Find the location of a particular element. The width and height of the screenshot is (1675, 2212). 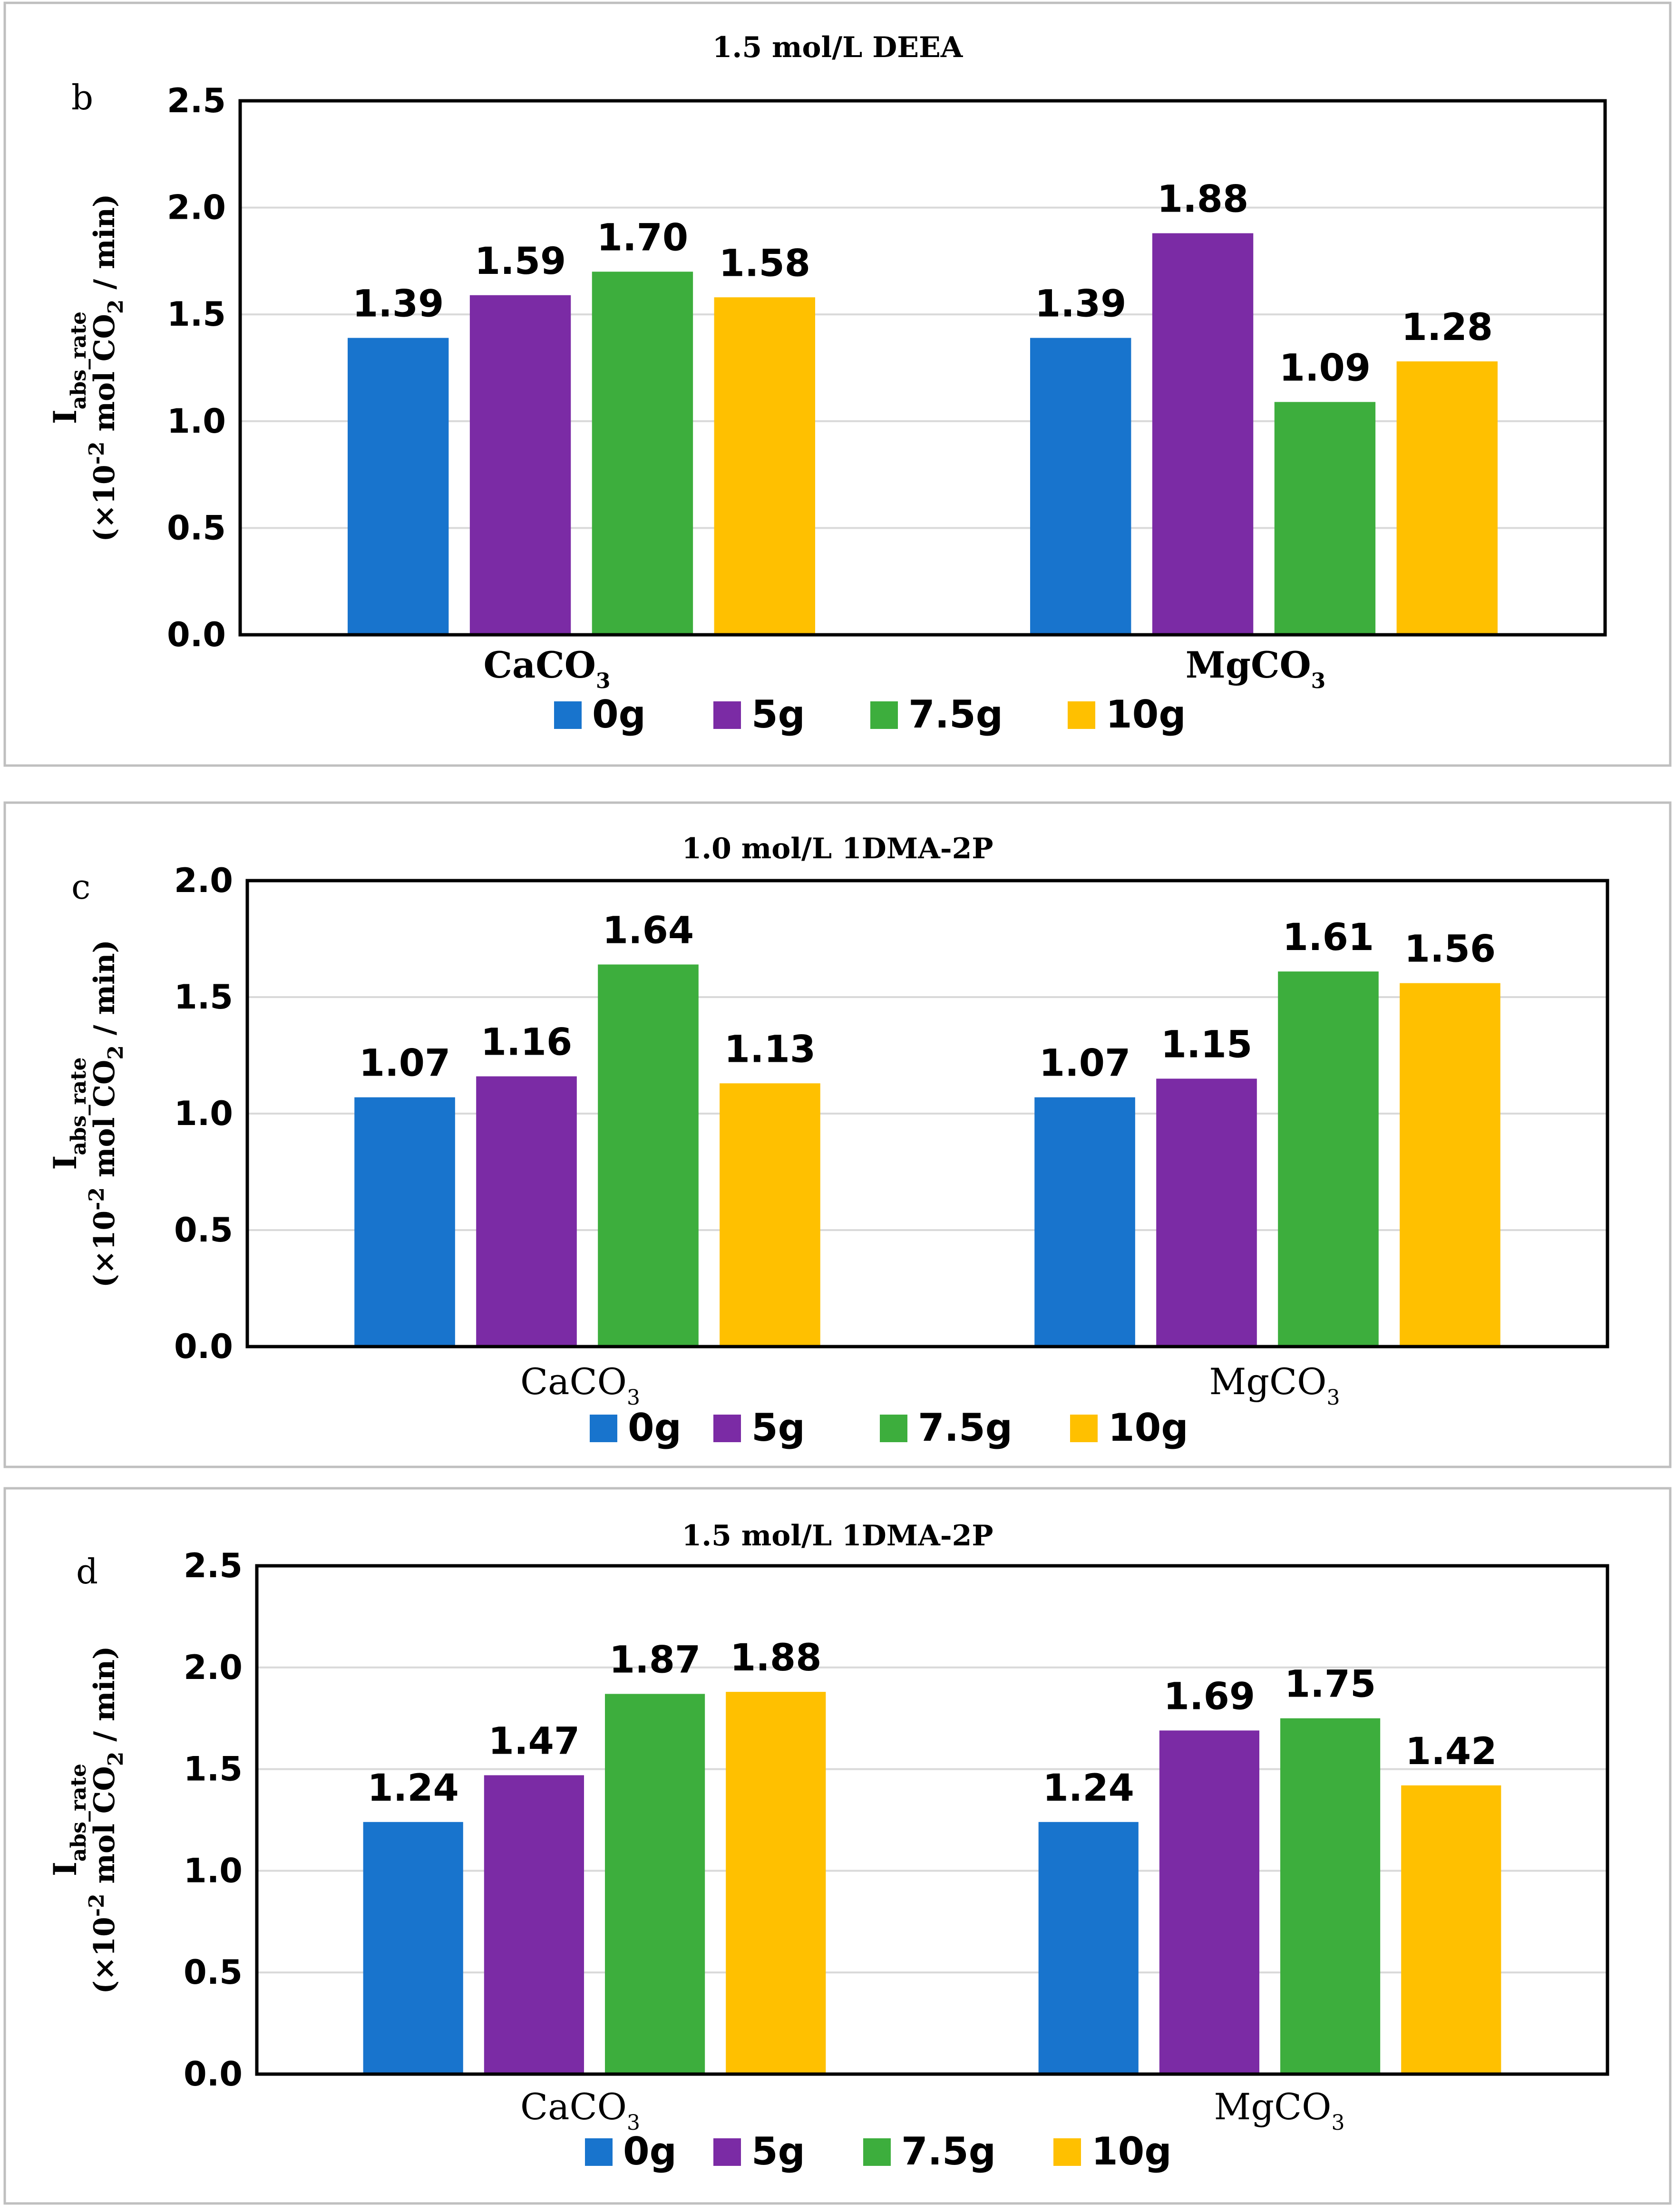

data-label: 1.70 is located at coordinates (642, 237).